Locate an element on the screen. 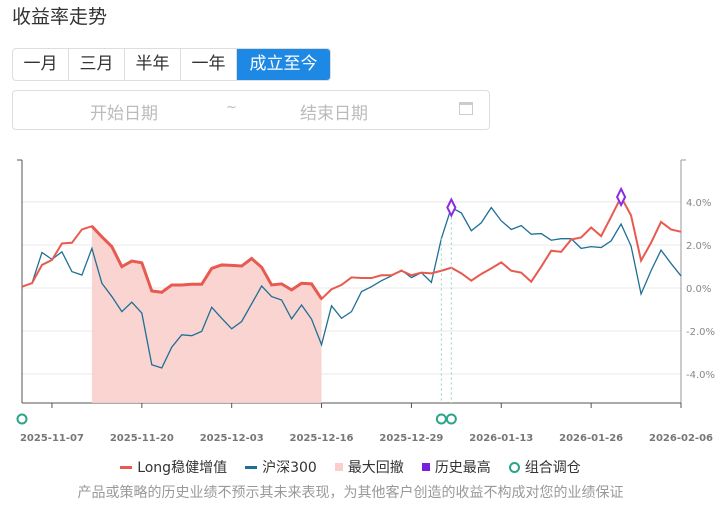 This screenshot has height=506, width=721. x-tick-label: 2025-12-03 is located at coordinates (232, 438).